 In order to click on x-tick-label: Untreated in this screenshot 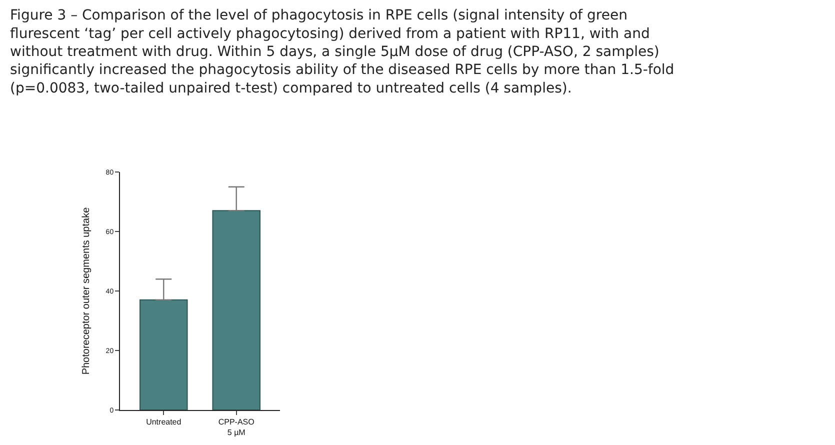, I will do `click(164, 422)`.